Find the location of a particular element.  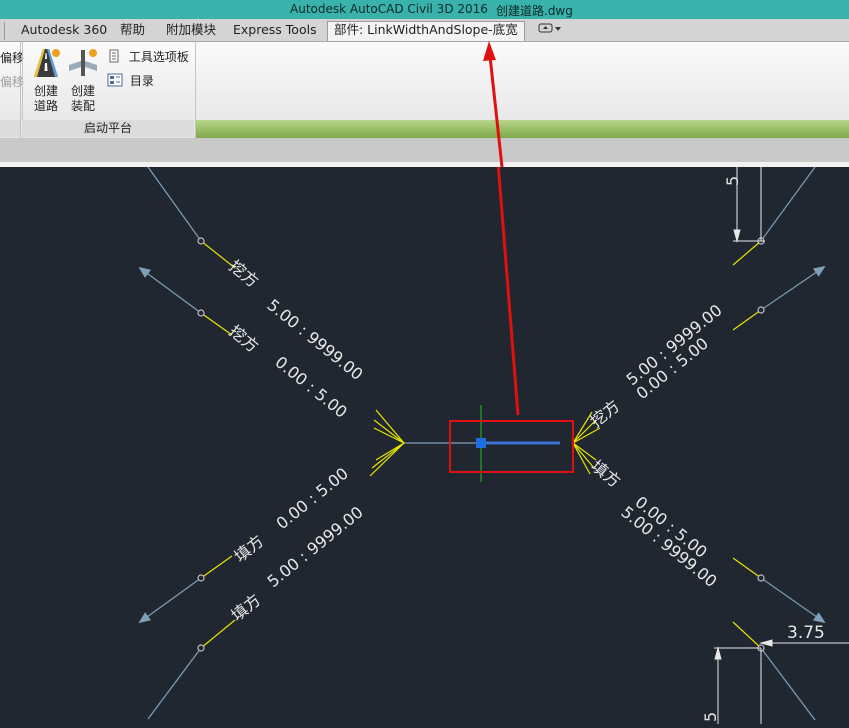

tab-help: 帮助 is located at coordinates (133, 29).